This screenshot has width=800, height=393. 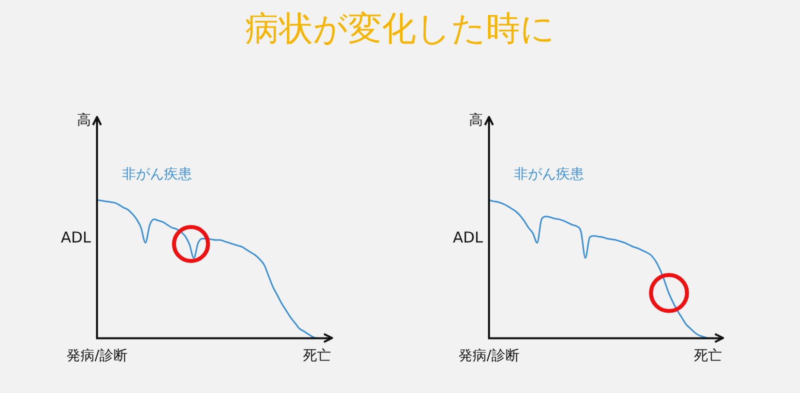 I want to click on text: 病状が変化した時に, so click(x=400, y=29).